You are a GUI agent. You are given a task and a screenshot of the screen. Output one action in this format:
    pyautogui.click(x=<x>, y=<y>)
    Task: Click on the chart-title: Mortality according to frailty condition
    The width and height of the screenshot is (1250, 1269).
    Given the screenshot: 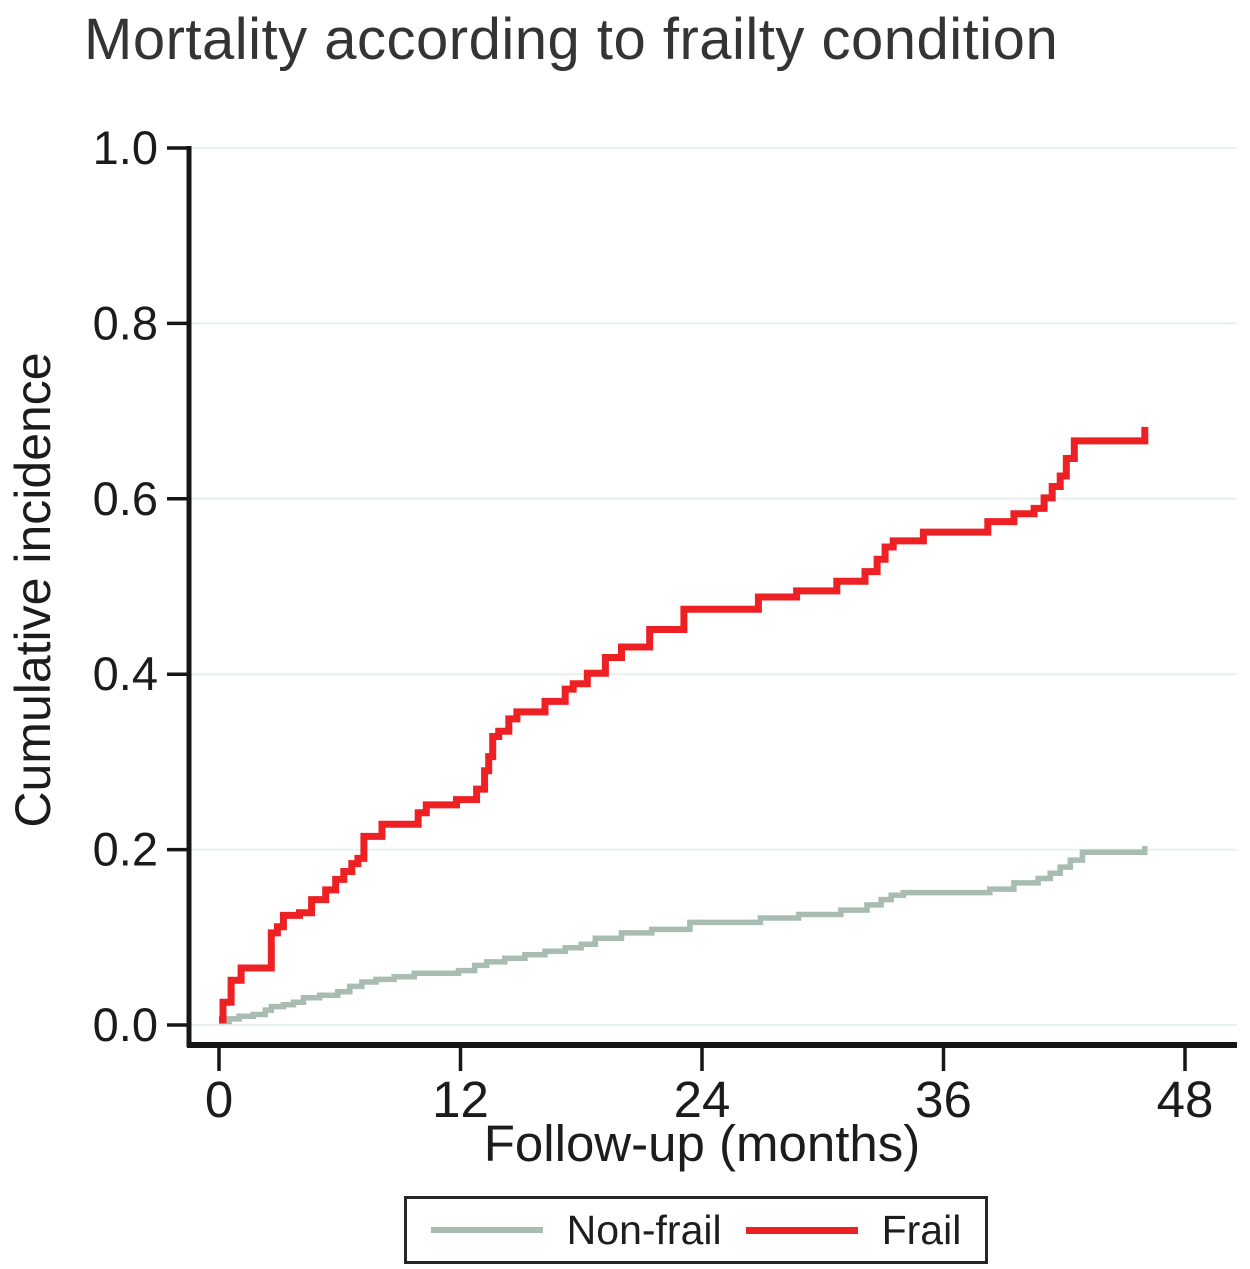 What is the action you would take?
    pyautogui.click(x=571, y=39)
    